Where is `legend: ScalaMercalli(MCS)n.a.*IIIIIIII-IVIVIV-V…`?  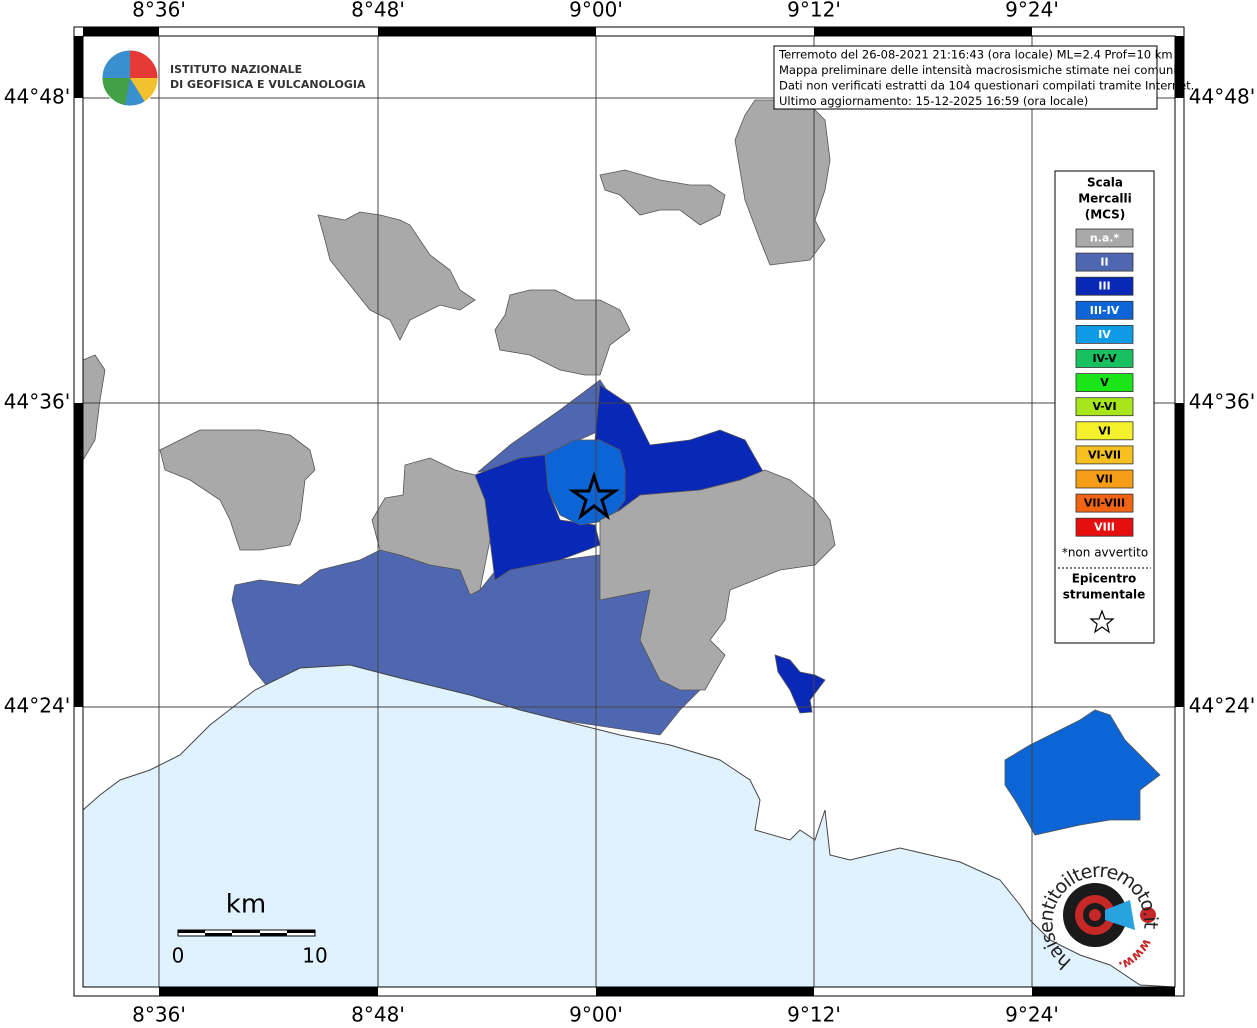
legend: ScalaMercalli(MCS)n.a.*IIIIIIII-IVIVIV-V… is located at coordinates (1105, 389).